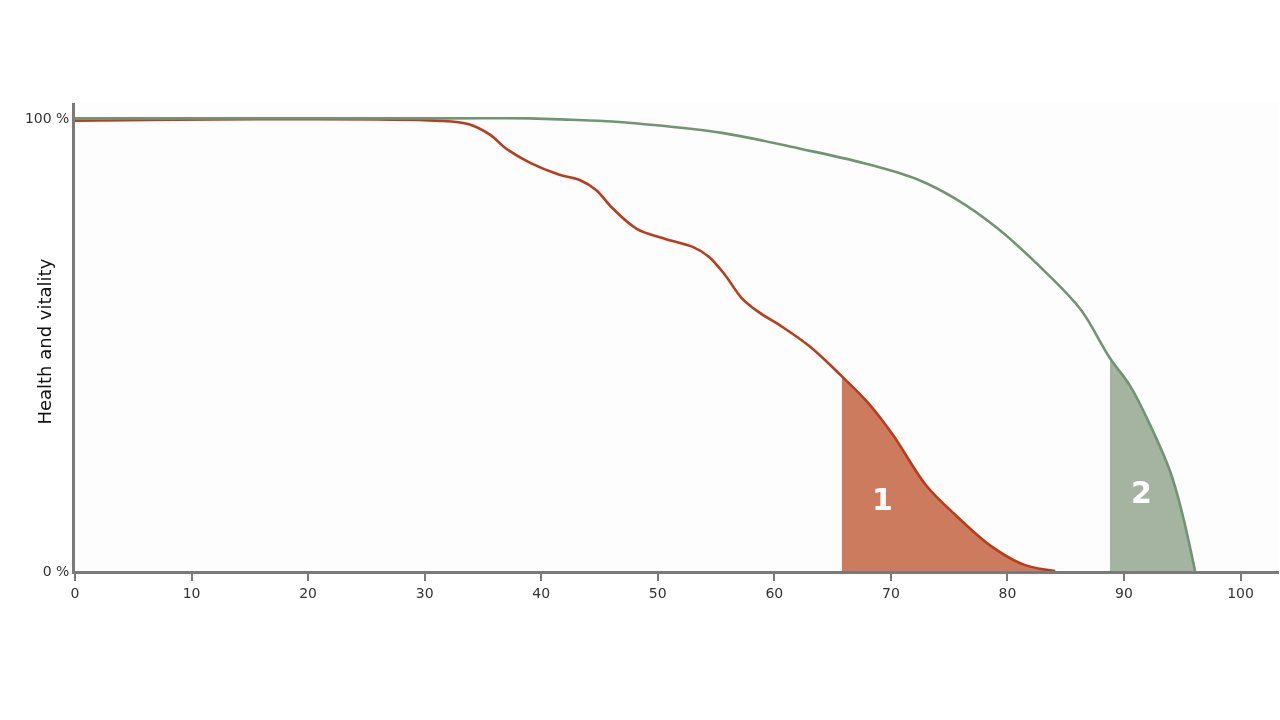 Image resolution: width=1280 pixels, height=720 pixels. Describe the element at coordinates (56, 570) in the screenshot. I see `y-tick-label: 0 %` at that location.